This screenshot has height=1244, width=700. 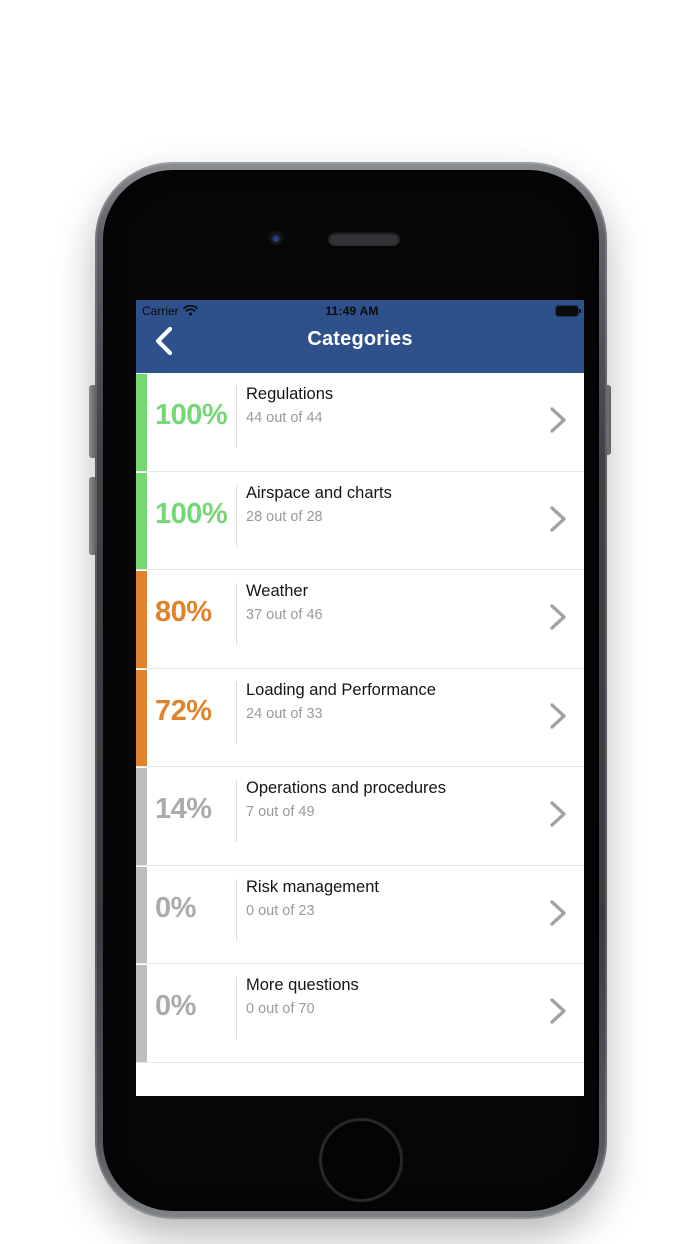 I want to click on category-title: Weather, so click(x=277, y=591).